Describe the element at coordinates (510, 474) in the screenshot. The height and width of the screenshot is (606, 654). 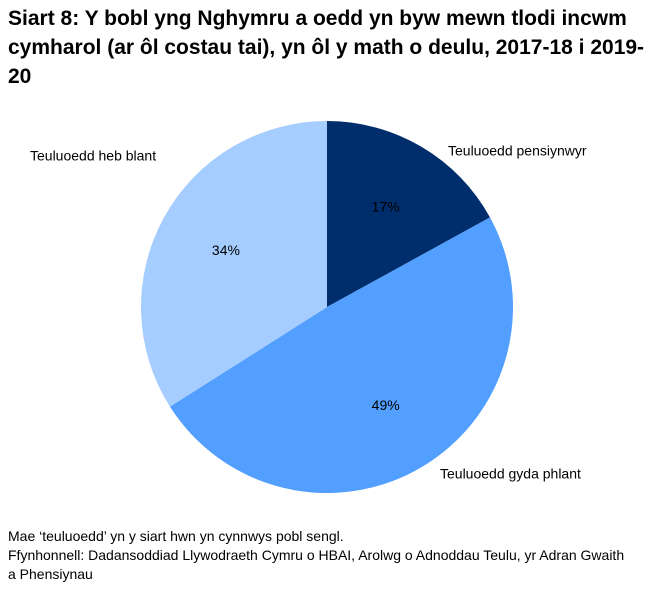
I see `category-label: Teuluoedd gyda phlant` at that location.